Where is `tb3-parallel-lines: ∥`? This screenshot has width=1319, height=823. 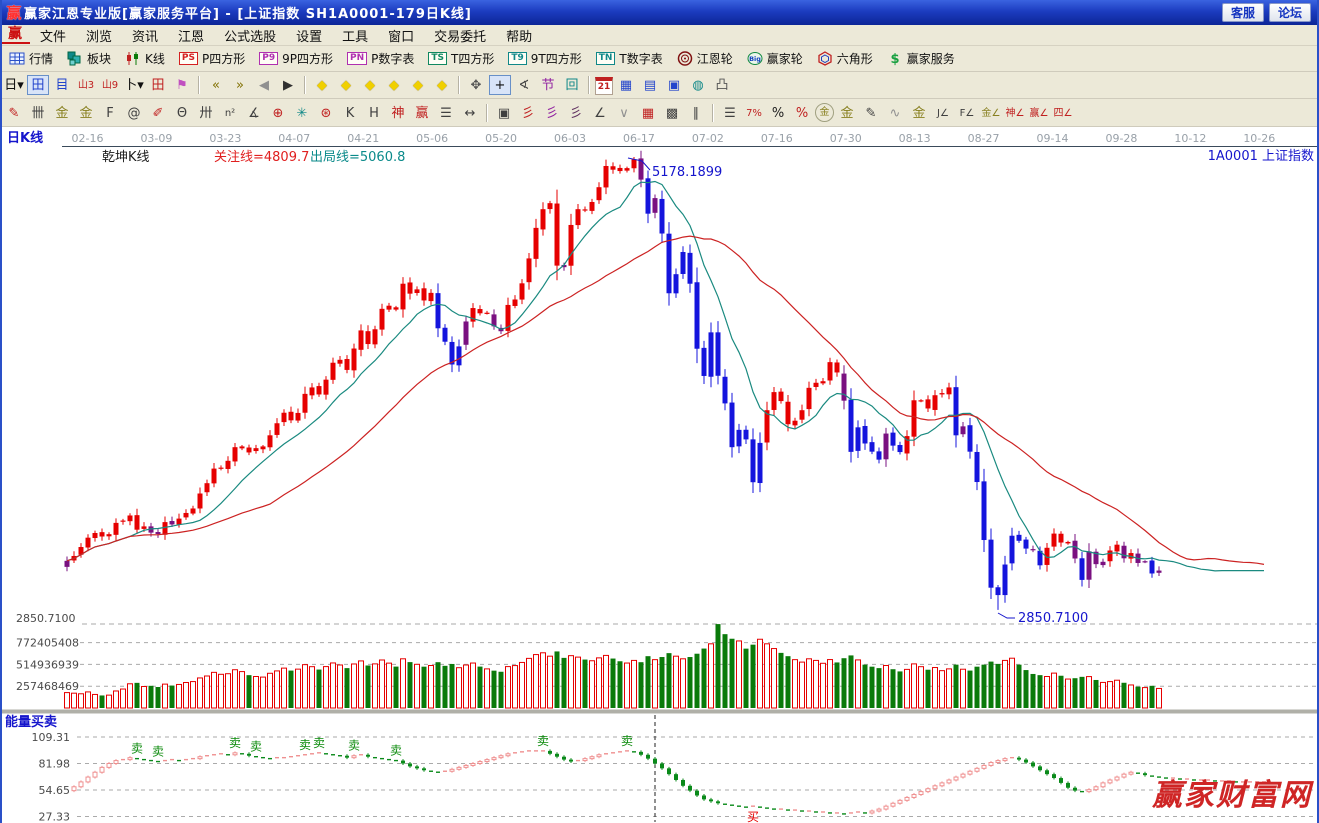
tb3-parallel-lines: ∥ is located at coordinates (696, 113).